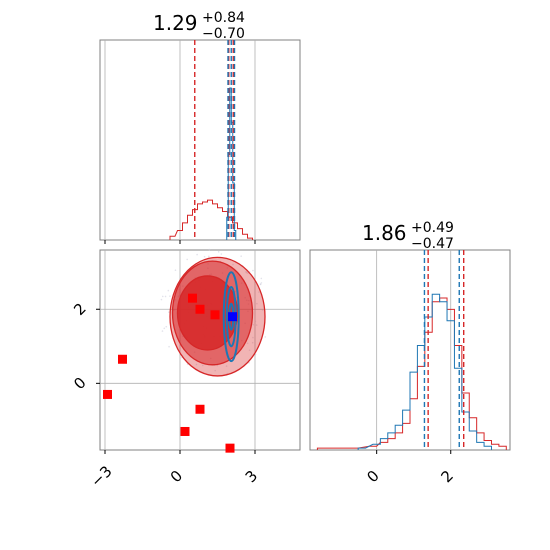  I want to click on tick-label-x-joint: −3, so click(101, 476).